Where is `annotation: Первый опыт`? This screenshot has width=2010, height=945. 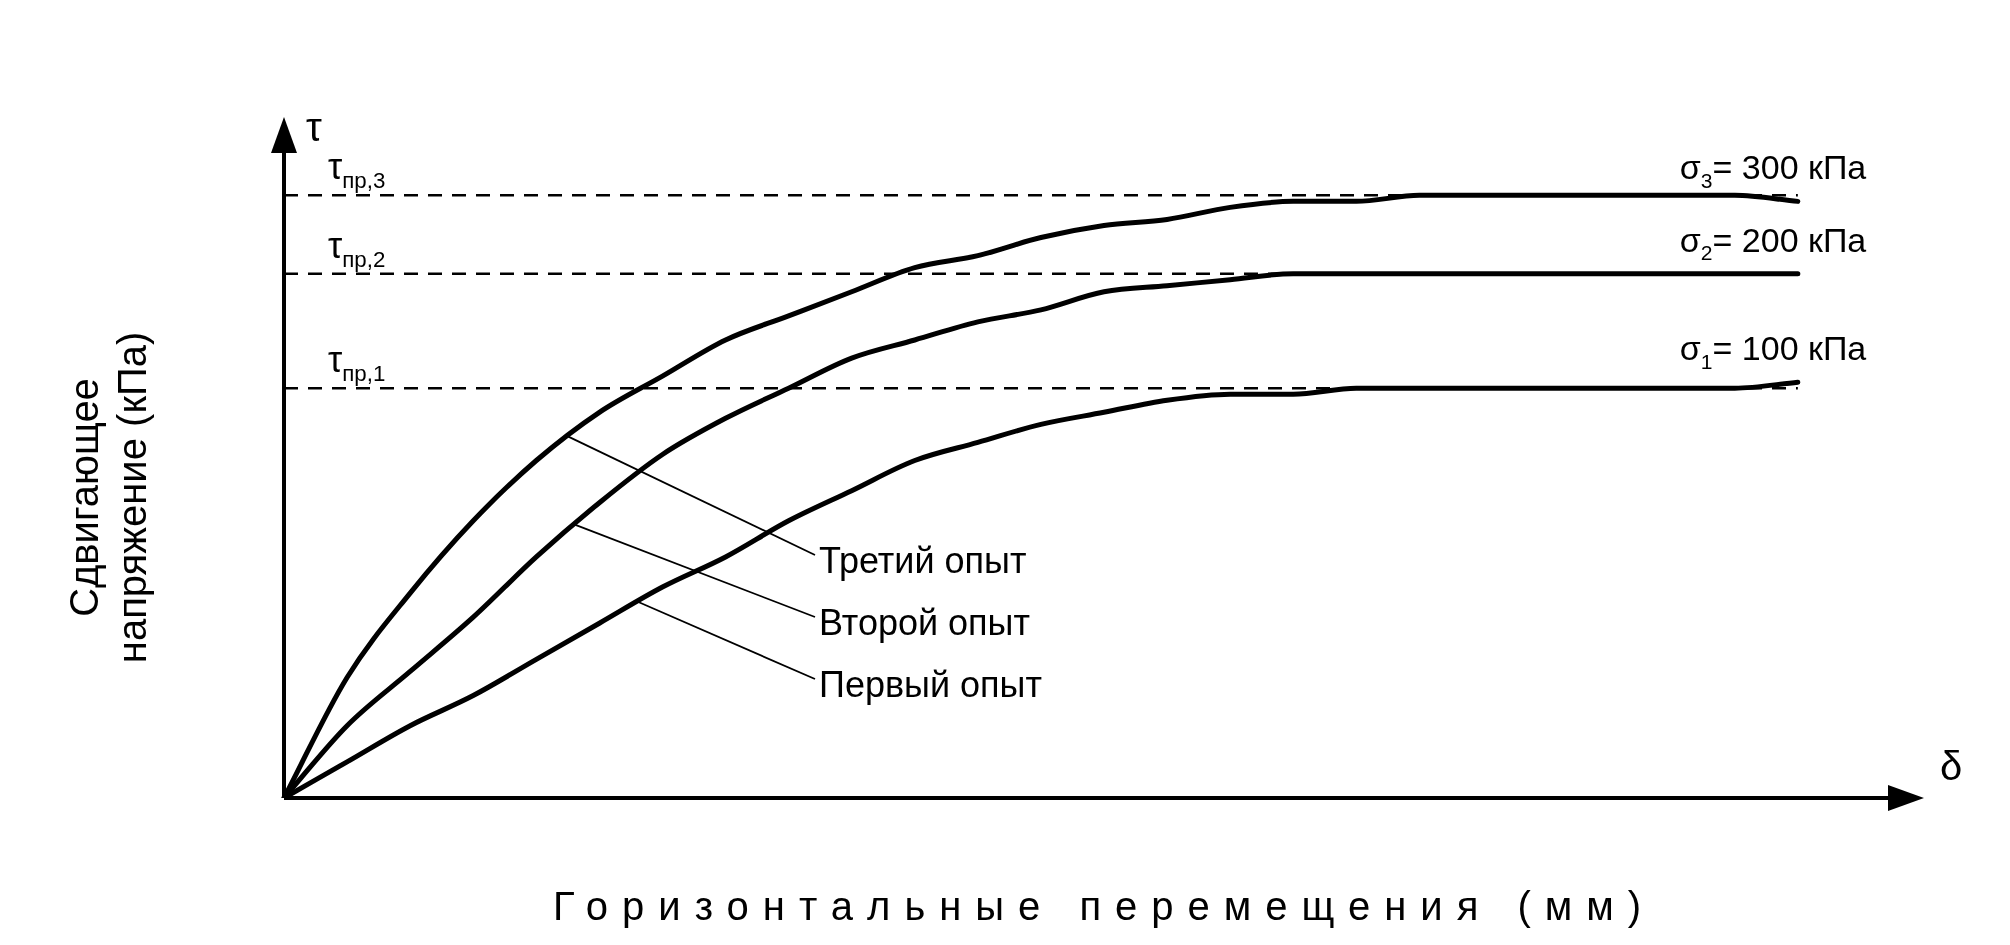
annotation: Первый опыт is located at coordinates (930, 684).